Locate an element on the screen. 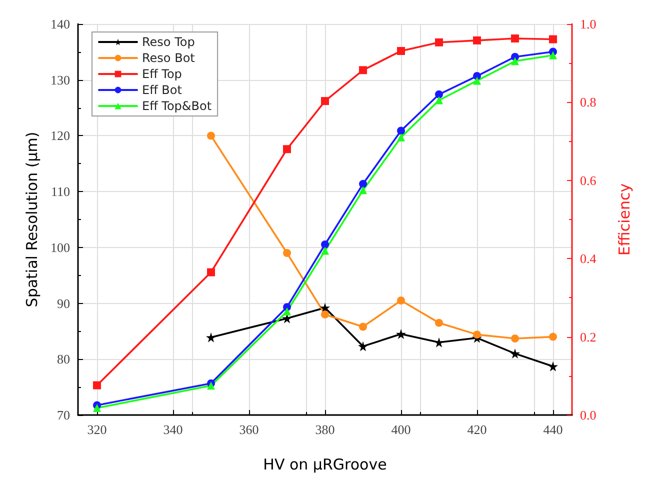  y-tick-label: 140 is located at coordinates (60, 24).